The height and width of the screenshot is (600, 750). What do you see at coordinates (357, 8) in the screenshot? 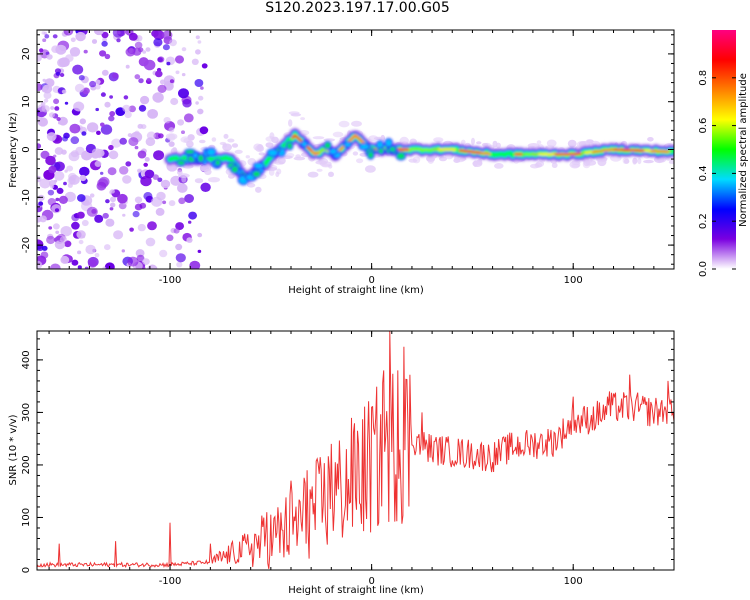
I see `chart-title: S120.2023.197.17.00.G05` at bounding box center [357, 8].